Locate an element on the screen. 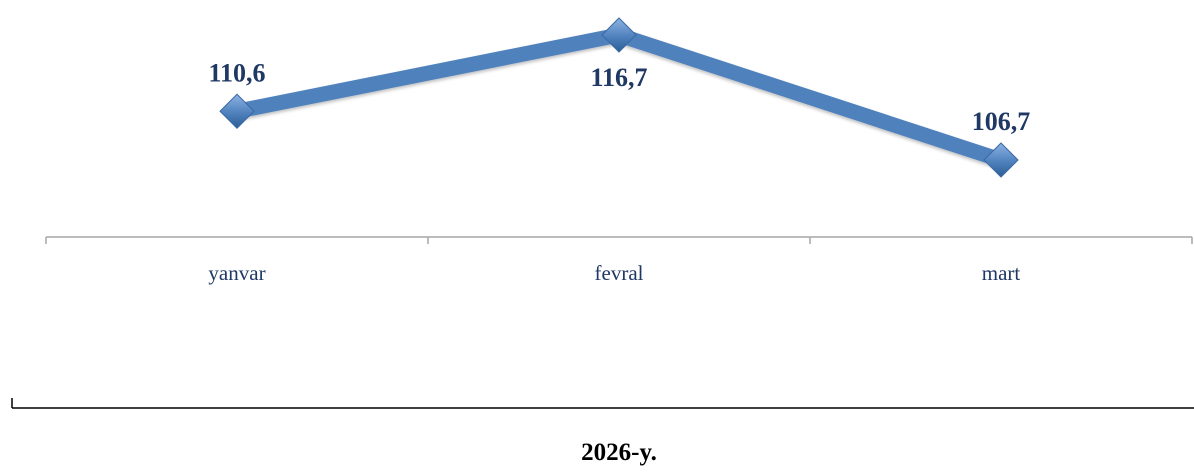 This screenshot has width=1194, height=473. group-label: 2026-y. is located at coordinates (619, 452).